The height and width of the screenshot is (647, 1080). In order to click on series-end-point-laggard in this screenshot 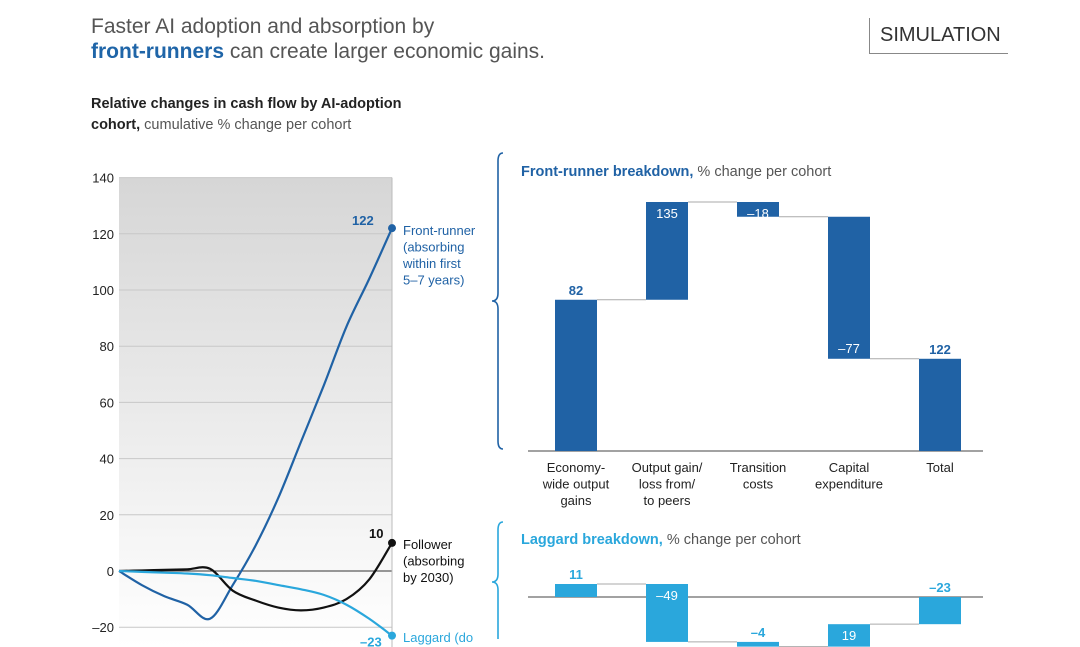, I will do `click(392, 635)`.